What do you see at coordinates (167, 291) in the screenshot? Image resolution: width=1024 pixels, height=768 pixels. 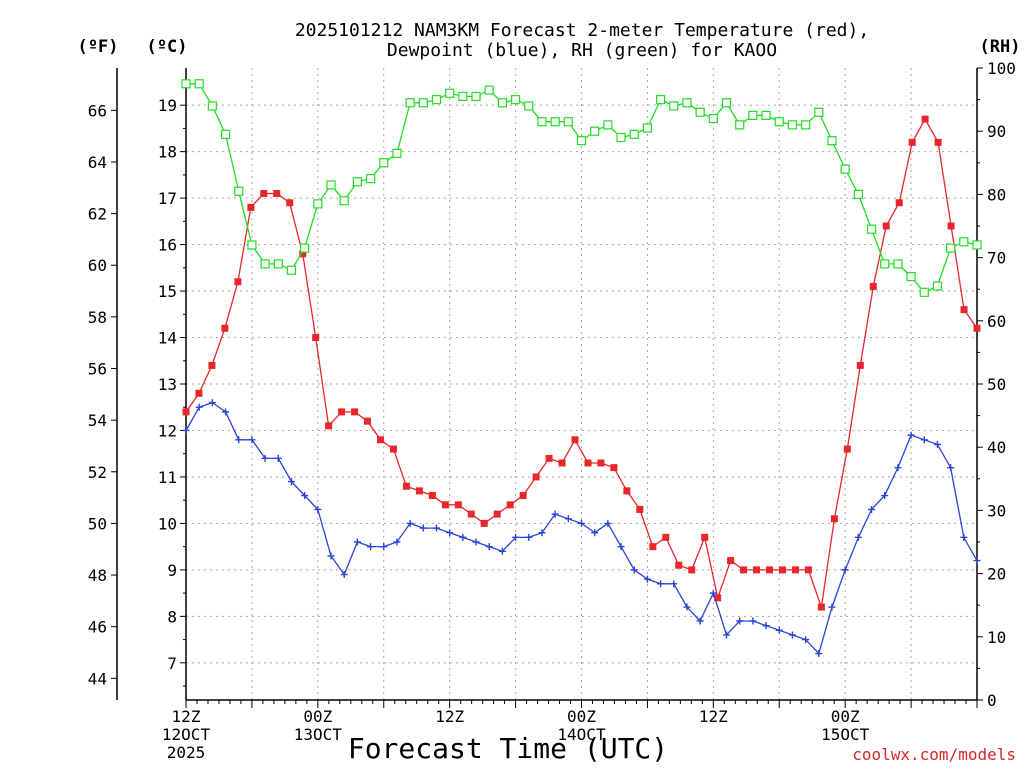 I see `celsius-tick-label: 15` at bounding box center [167, 291].